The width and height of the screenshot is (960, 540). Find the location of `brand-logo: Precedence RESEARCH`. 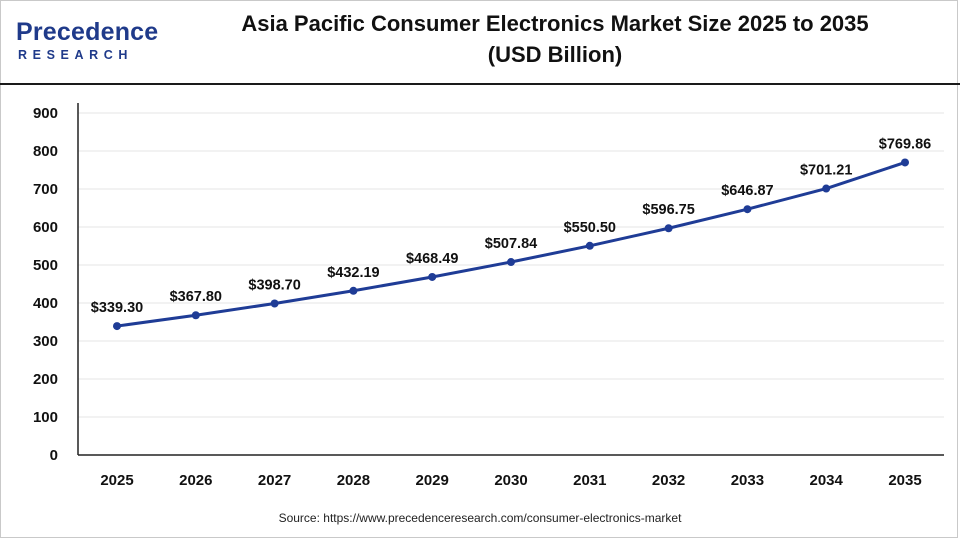

brand-logo: Precedence RESEARCH is located at coordinates (91, 43).